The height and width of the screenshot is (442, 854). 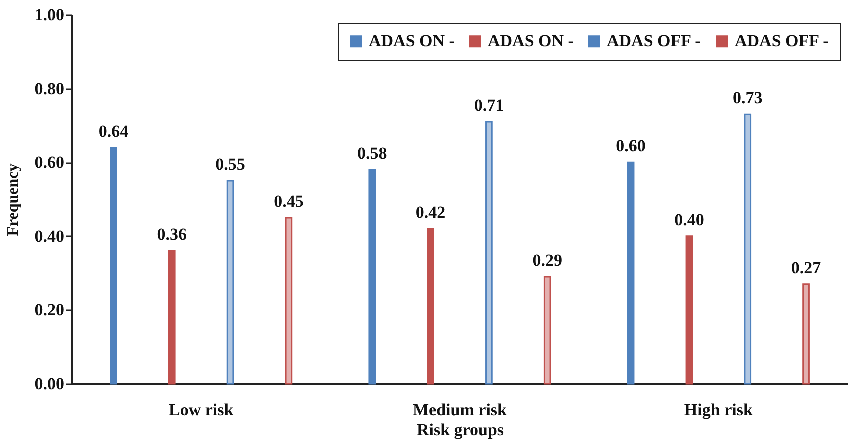 I want to click on y-tick-label: 0.80, so click(x=49, y=88).